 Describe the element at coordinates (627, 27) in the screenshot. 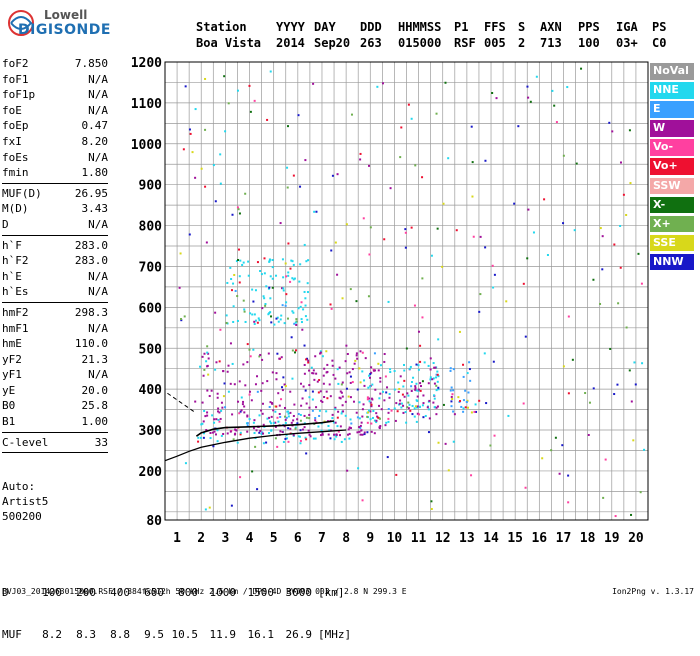

I see `header-label: IGA` at that location.